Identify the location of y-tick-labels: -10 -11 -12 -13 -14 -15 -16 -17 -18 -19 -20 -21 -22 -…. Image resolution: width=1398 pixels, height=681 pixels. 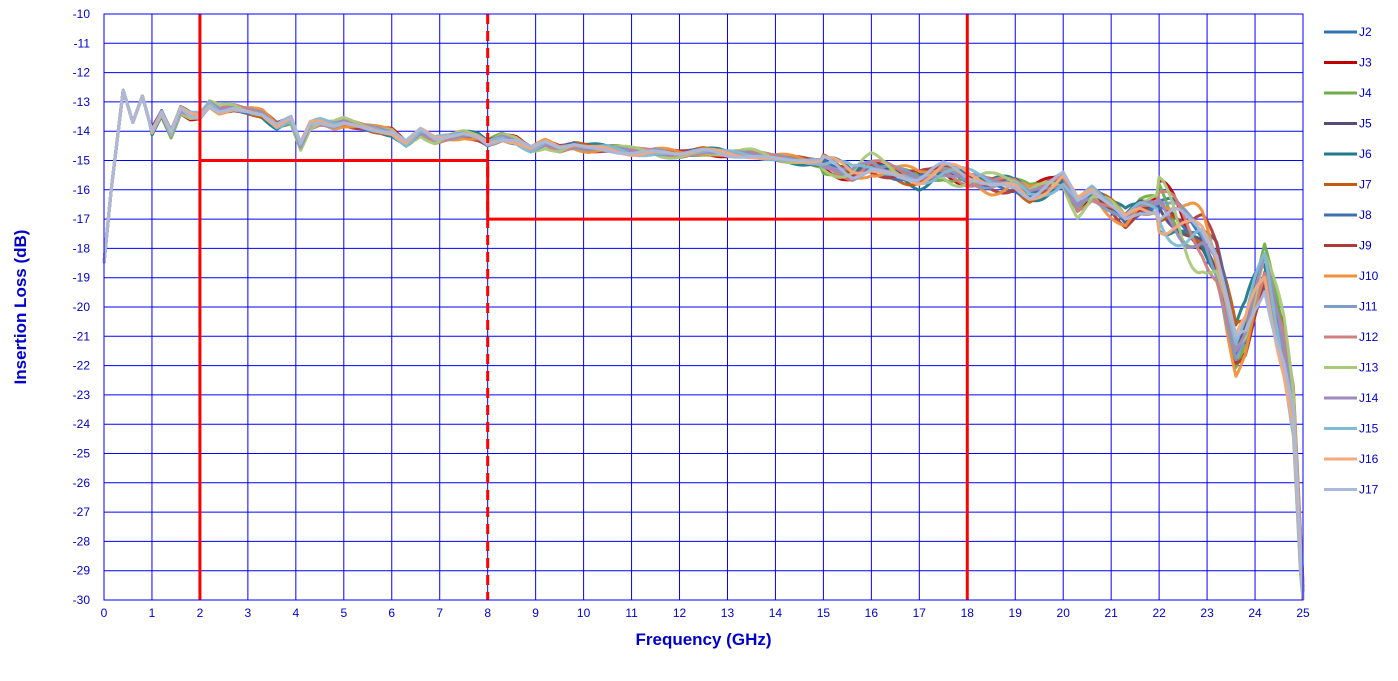
(82, 307).